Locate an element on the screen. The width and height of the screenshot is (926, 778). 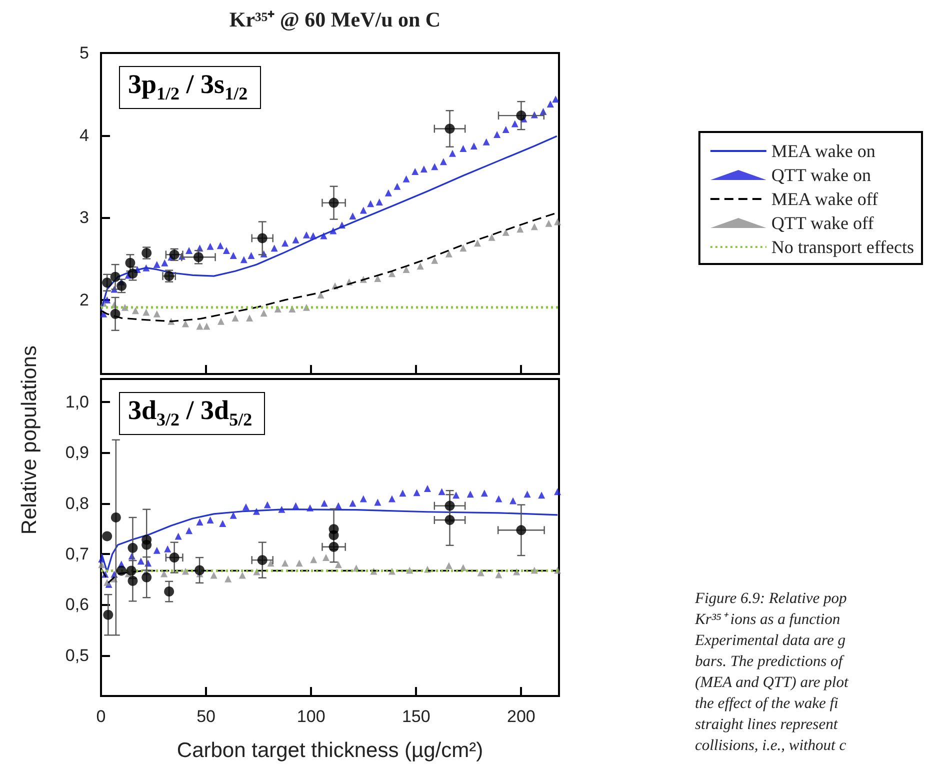
y-tick-label: 0,5 is located at coordinates (77, 655).